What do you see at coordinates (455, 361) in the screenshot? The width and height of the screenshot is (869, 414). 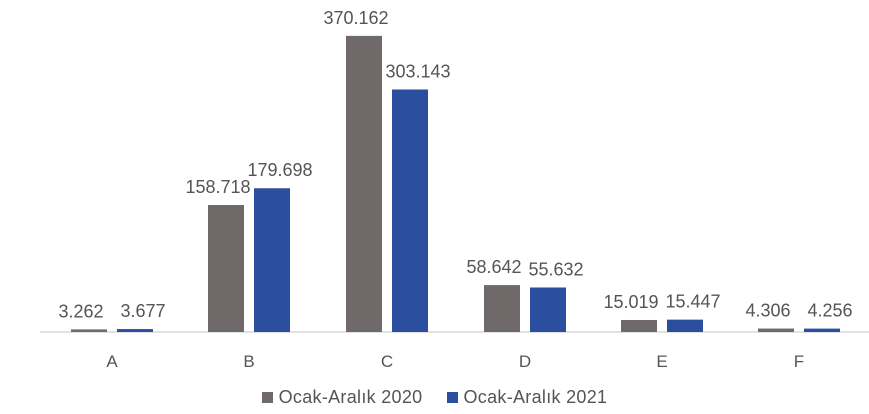 I see `x-tick-labels-group: A B C D E F` at bounding box center [455, 361].